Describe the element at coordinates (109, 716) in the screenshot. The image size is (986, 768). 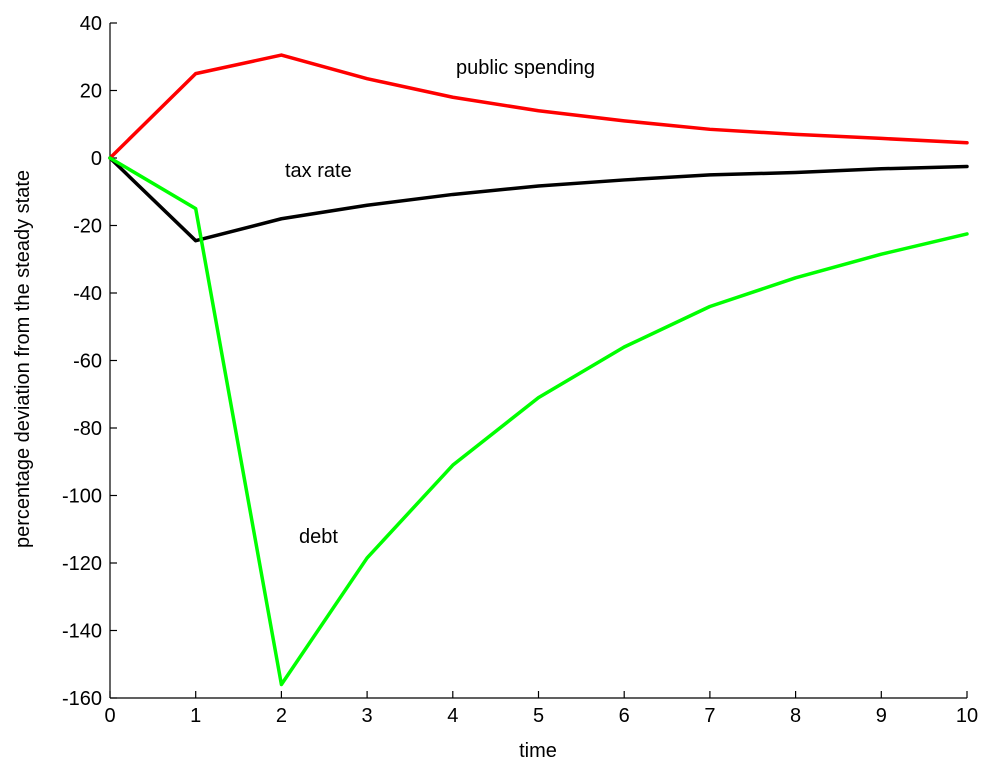
I see `x-tick-label: 0` at that location.